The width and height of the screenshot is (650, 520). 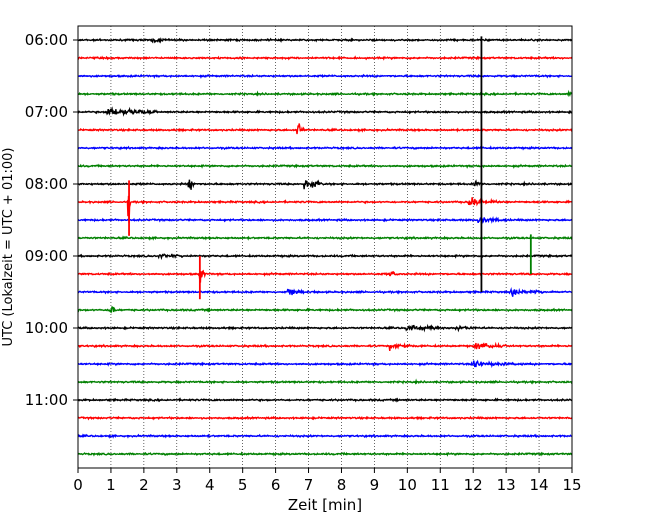 What do you see at coordinates (325, 209) in the screenshot?
I see `trace-08:15` at bounding box center [325, 209].